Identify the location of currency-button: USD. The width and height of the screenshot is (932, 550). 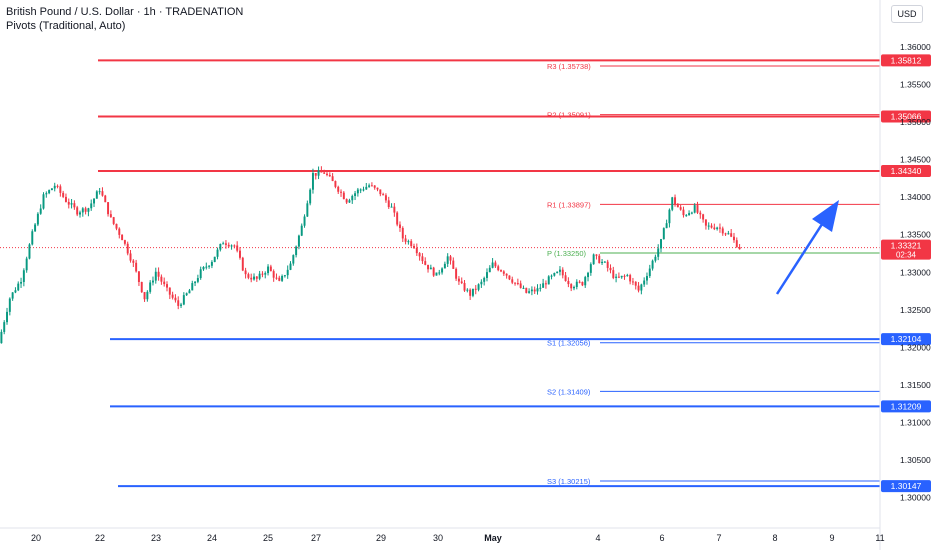
(907, 14).